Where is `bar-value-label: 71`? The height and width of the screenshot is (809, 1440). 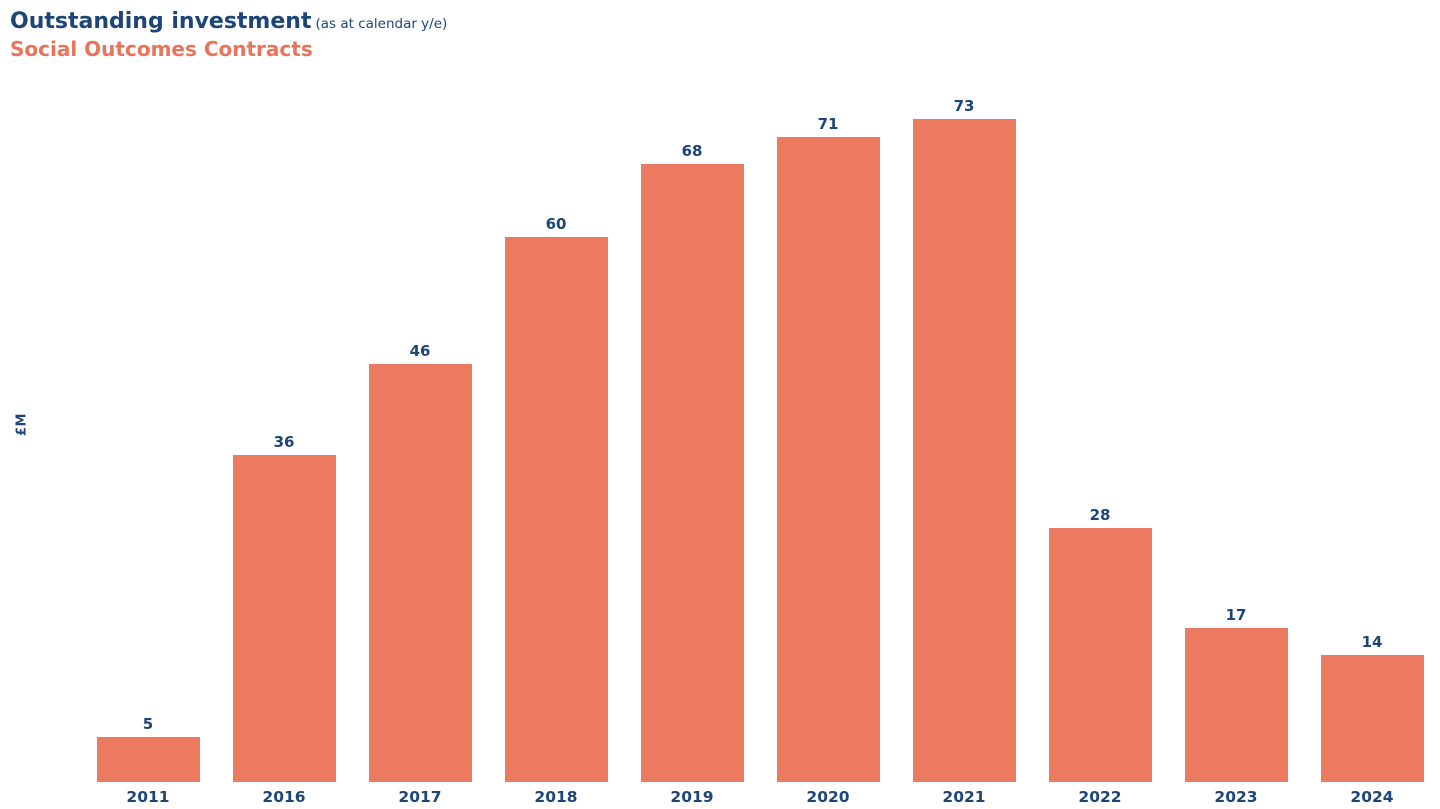 bar-value-label: 71 is located at coordinates (828, 124).